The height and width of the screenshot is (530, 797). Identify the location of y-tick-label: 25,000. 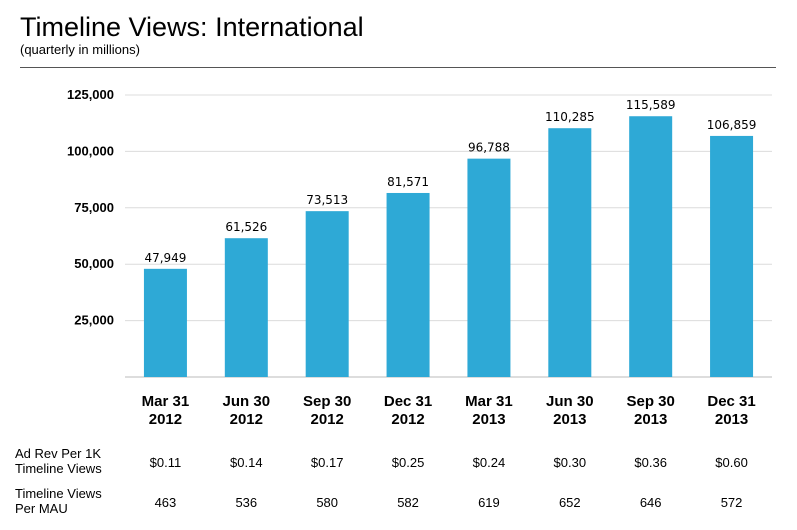
(94, 320).